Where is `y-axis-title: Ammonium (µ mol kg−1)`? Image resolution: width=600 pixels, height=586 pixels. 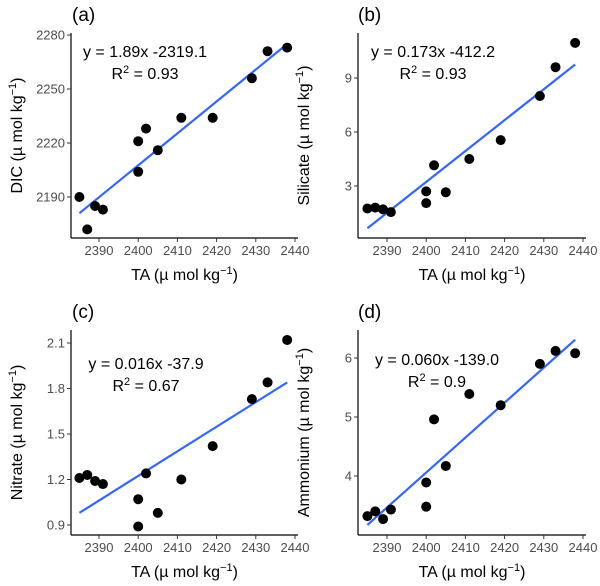 y-axis-title: Ammonium (µ mol kg−1) is located at coordinates (303, 432).